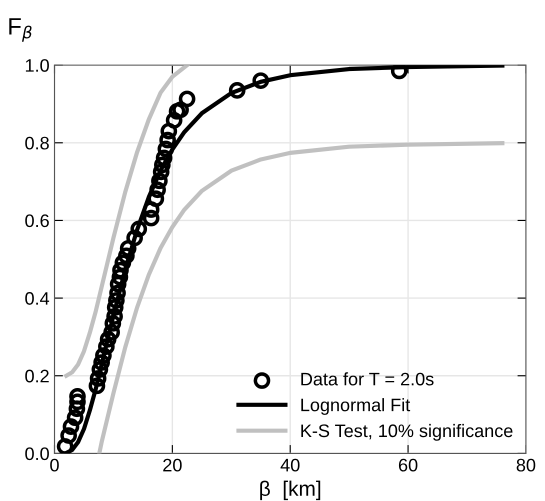 The width and height of the screenshot is (545, 501). What do you see at coordinates (406, 432) in the screenshot?
I see `legend-label: K-S Test, 10% significance` at bounding box center [406, 432].